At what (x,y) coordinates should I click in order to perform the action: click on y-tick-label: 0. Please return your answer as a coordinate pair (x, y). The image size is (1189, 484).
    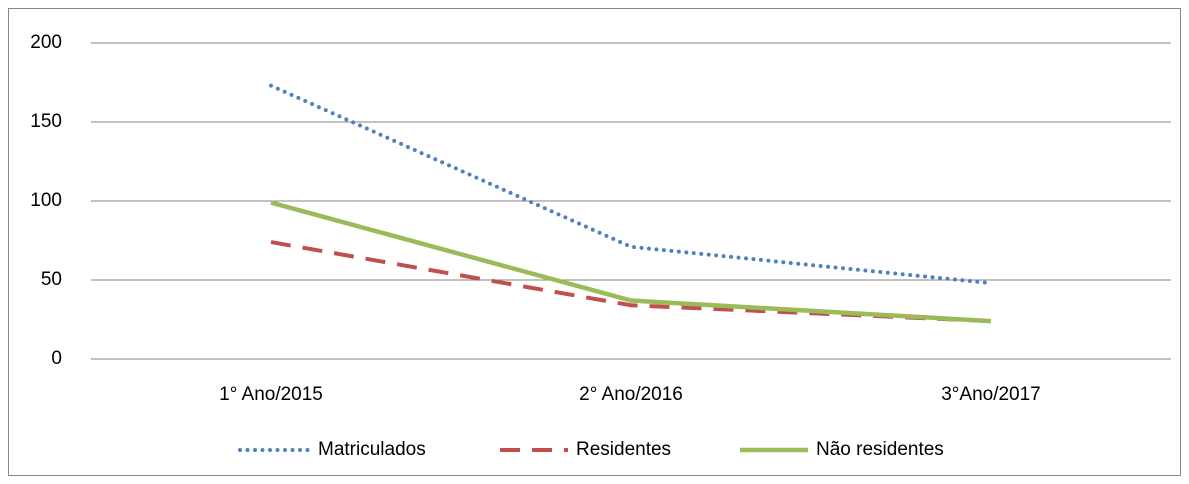
    Looking at the image, I should click on (56, 358).